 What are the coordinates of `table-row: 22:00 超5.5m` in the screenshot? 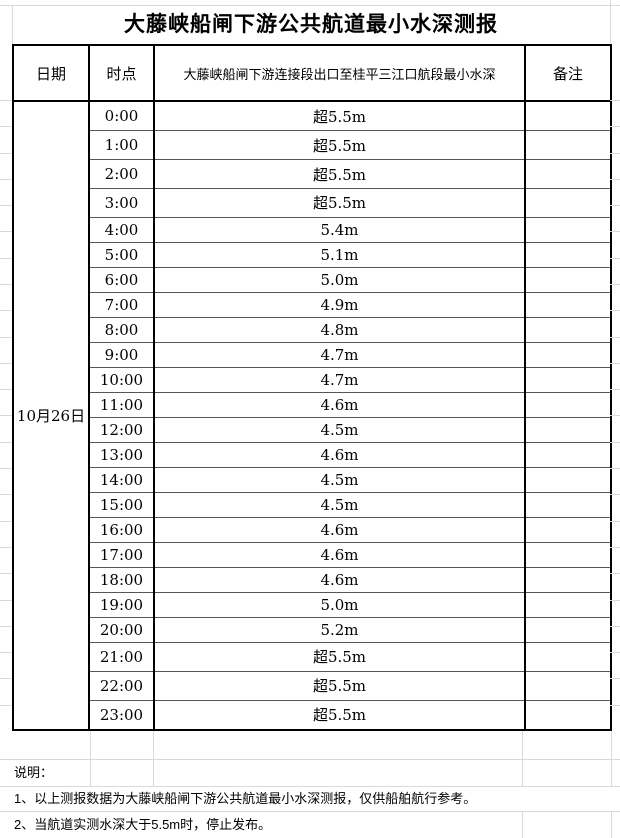 It's located at (312, 685).